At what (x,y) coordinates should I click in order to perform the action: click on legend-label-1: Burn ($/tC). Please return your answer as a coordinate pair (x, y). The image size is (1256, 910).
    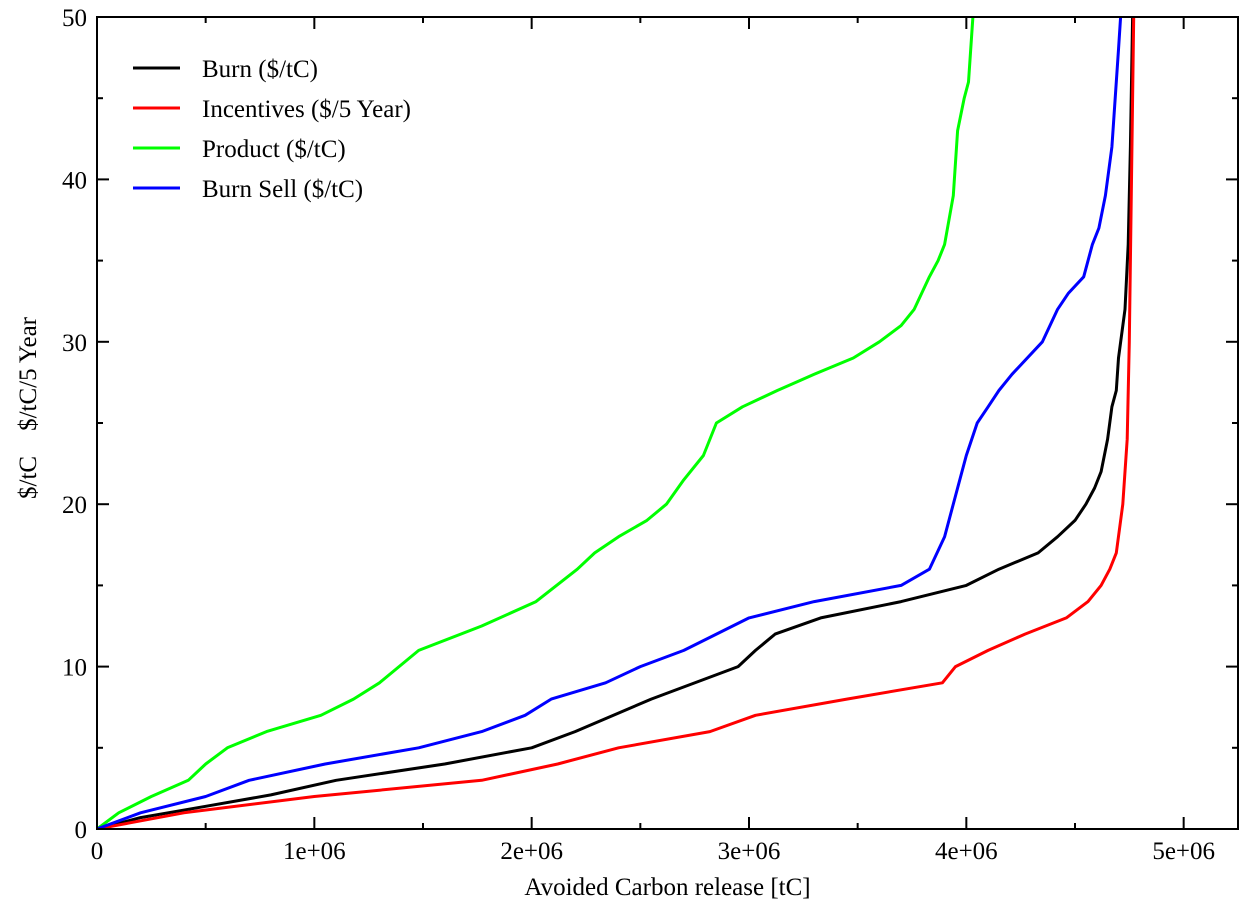
    Looking at the image, I should click on (260, 69).